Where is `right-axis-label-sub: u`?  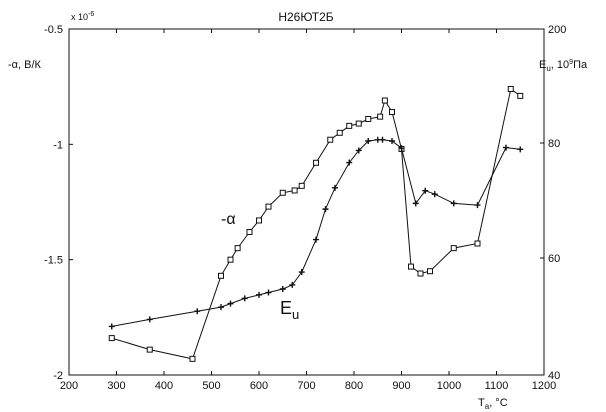 right-axis-label-sub: u is located at coordinates (548, 68).